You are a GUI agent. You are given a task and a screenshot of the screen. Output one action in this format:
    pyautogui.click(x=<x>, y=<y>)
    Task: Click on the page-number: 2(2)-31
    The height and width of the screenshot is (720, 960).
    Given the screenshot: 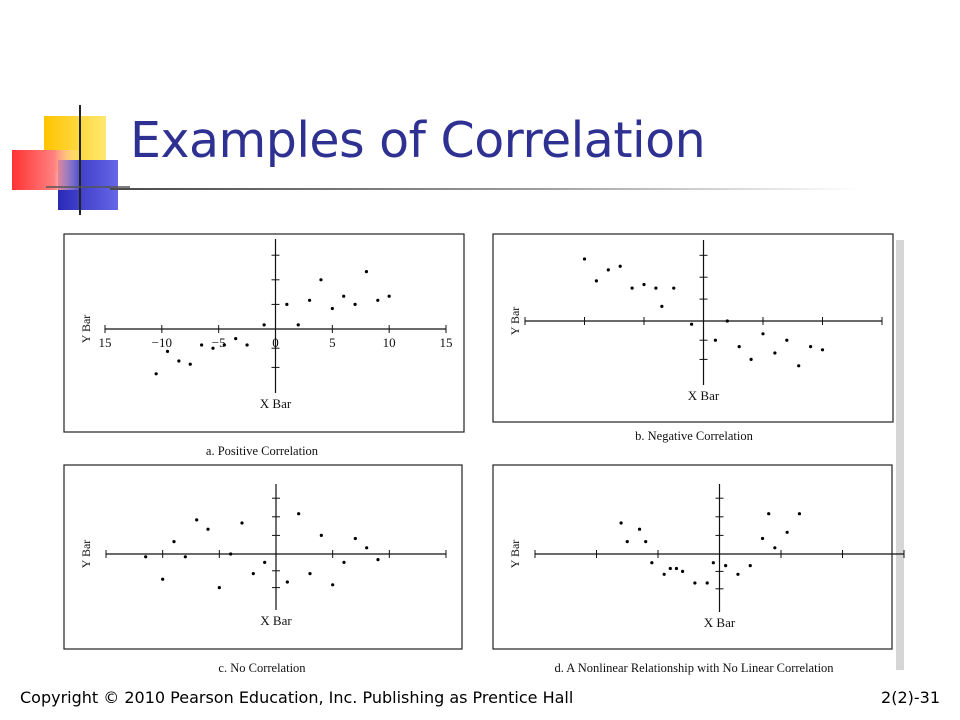 What is the action you would take?
    pyautogui.click(x=910, y=697)
    